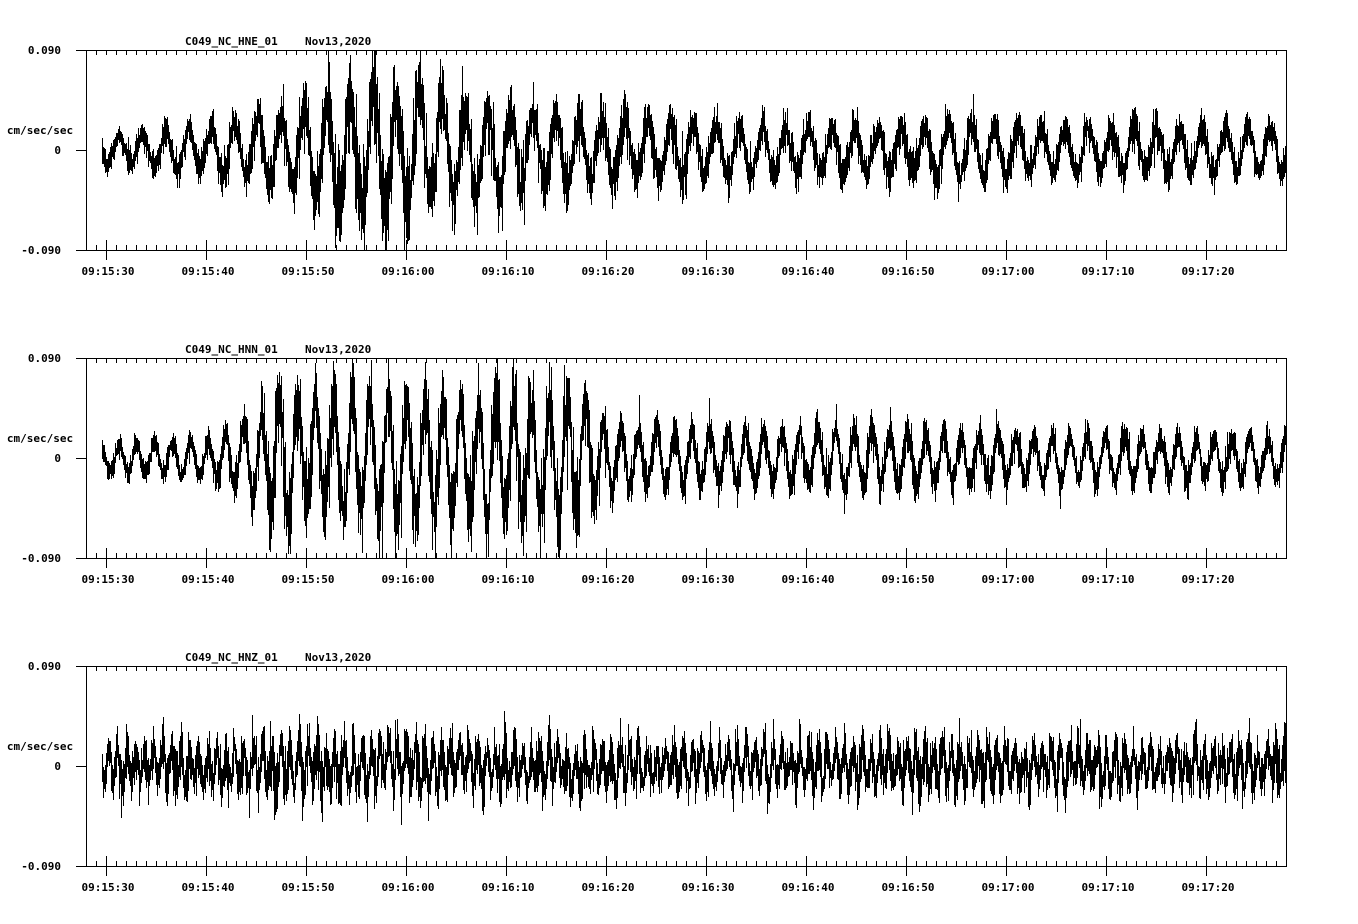  What do you see at coordinates (231, 41) in the screenshot?
I see `panel-title: C049_NC_HNE_01` at bounding box center [231, 41].